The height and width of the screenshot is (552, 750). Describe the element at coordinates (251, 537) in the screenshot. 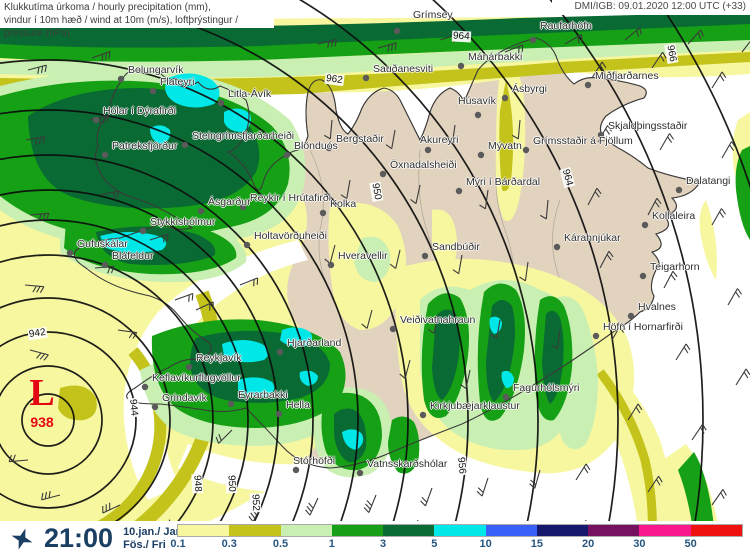

I see `legend-swatch: 0.3` at that location.